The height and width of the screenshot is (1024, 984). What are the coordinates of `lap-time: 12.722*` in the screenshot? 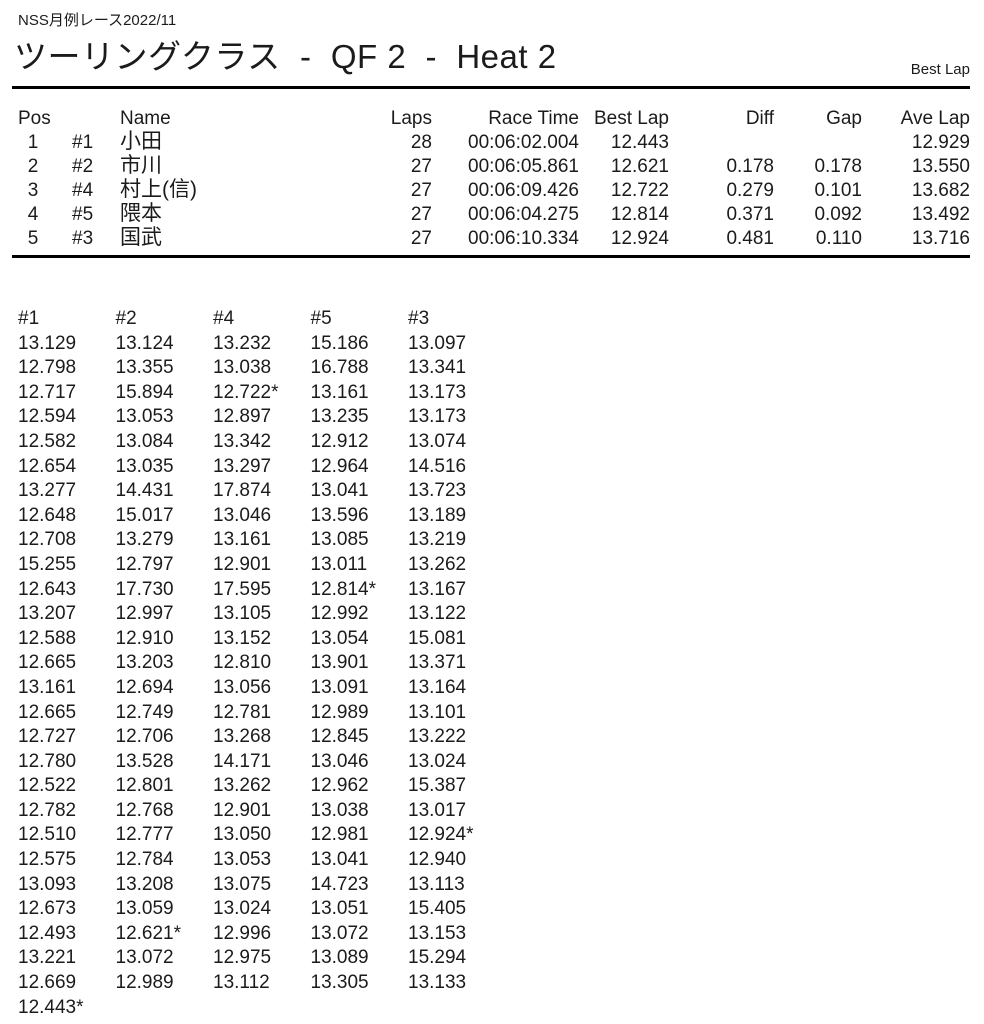 It's located at (246, 392).